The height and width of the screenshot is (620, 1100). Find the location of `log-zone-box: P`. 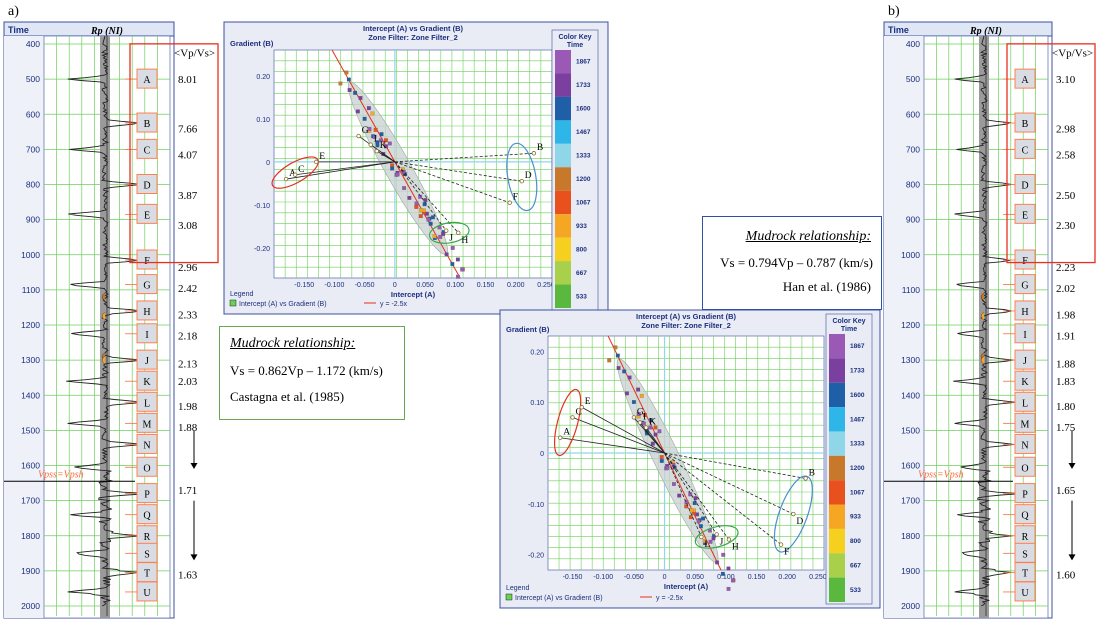

log-zone-box: P is located at coordinates (1025, 493).